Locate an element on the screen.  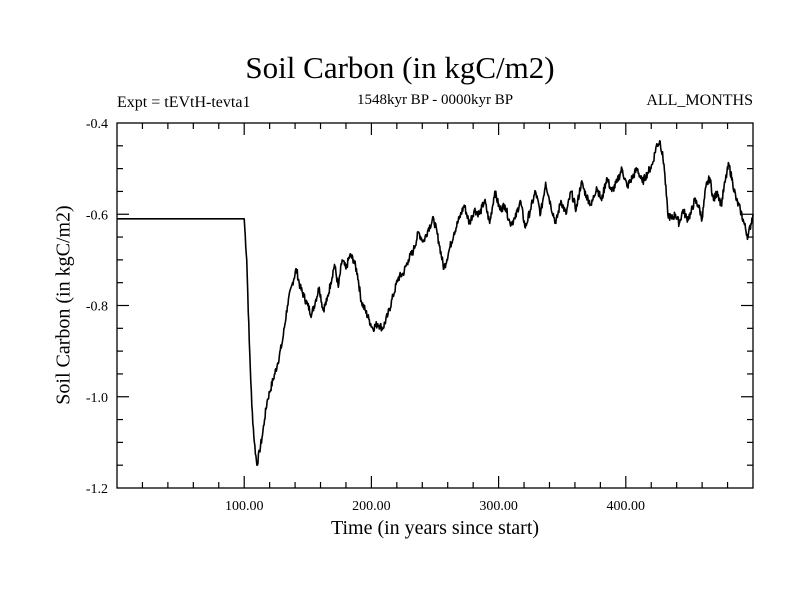
x-tick-label: 200.00 is located at coordinates (371, 506).